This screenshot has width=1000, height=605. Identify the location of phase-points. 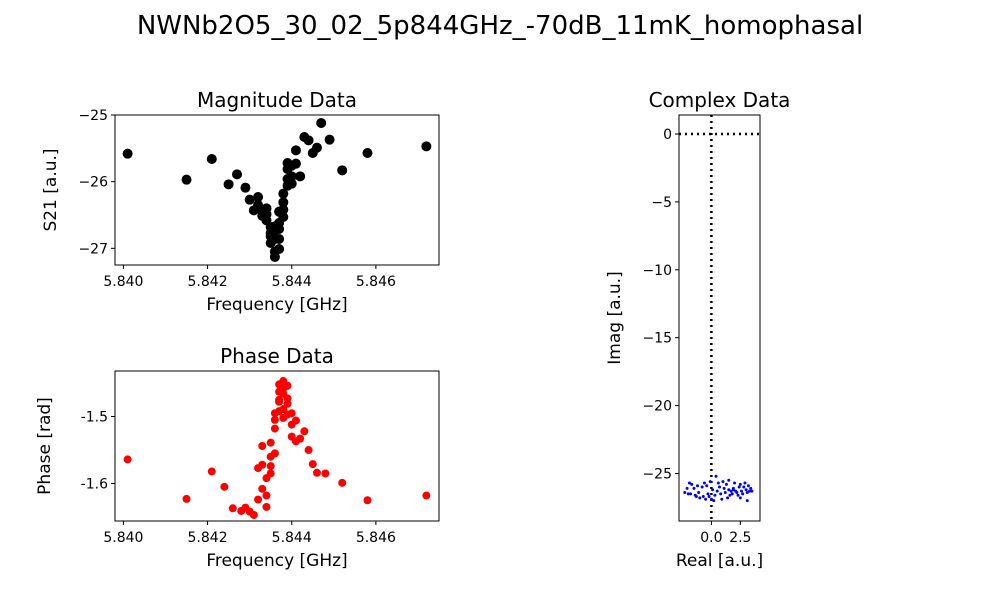
(277, 448).